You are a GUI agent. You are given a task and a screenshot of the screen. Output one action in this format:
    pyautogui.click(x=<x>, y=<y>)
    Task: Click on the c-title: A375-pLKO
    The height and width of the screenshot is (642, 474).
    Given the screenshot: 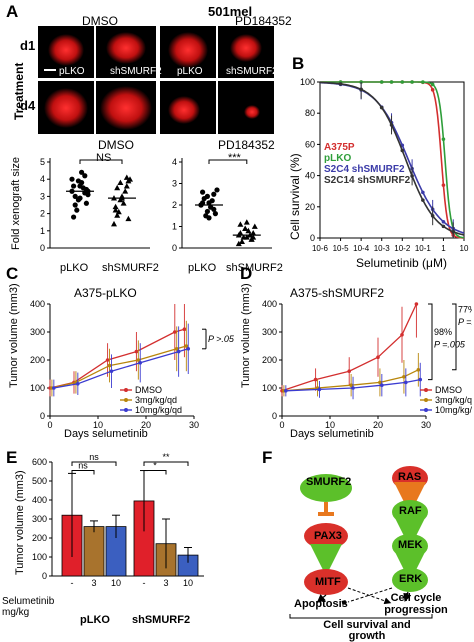 What is the action you would take?
    pyautogui.click(x=105, y=293)
    